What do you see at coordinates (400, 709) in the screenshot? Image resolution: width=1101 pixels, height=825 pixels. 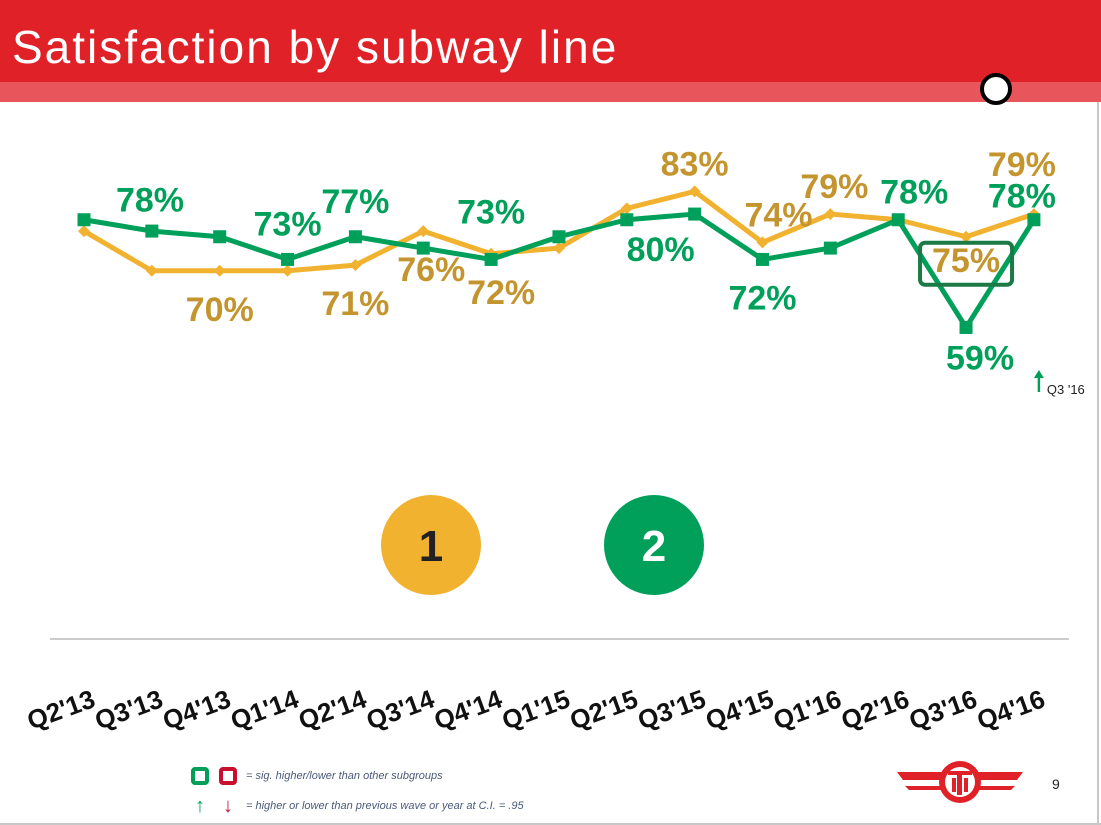 I see `x-tick-label: Q3'14` at bounding box center [400, 709].